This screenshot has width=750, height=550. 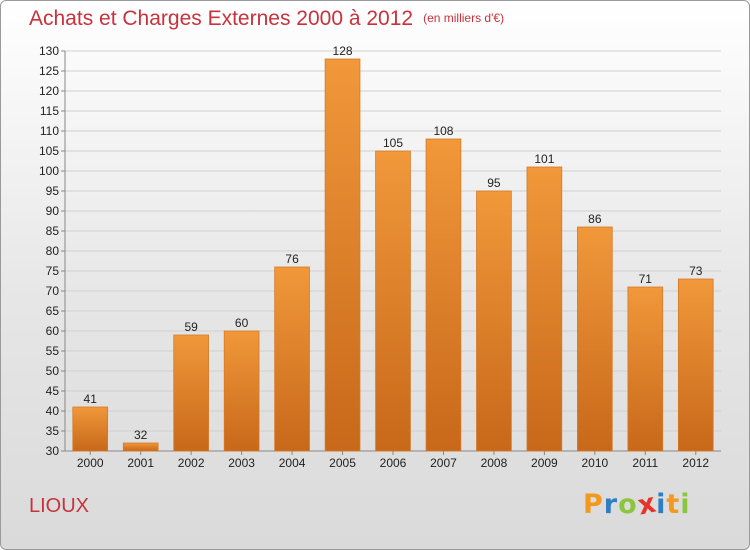 What do you see at coordinates (53, 351) in the screenshot?
I see `y-tick-label: 55` at bounding box center [53, 351].